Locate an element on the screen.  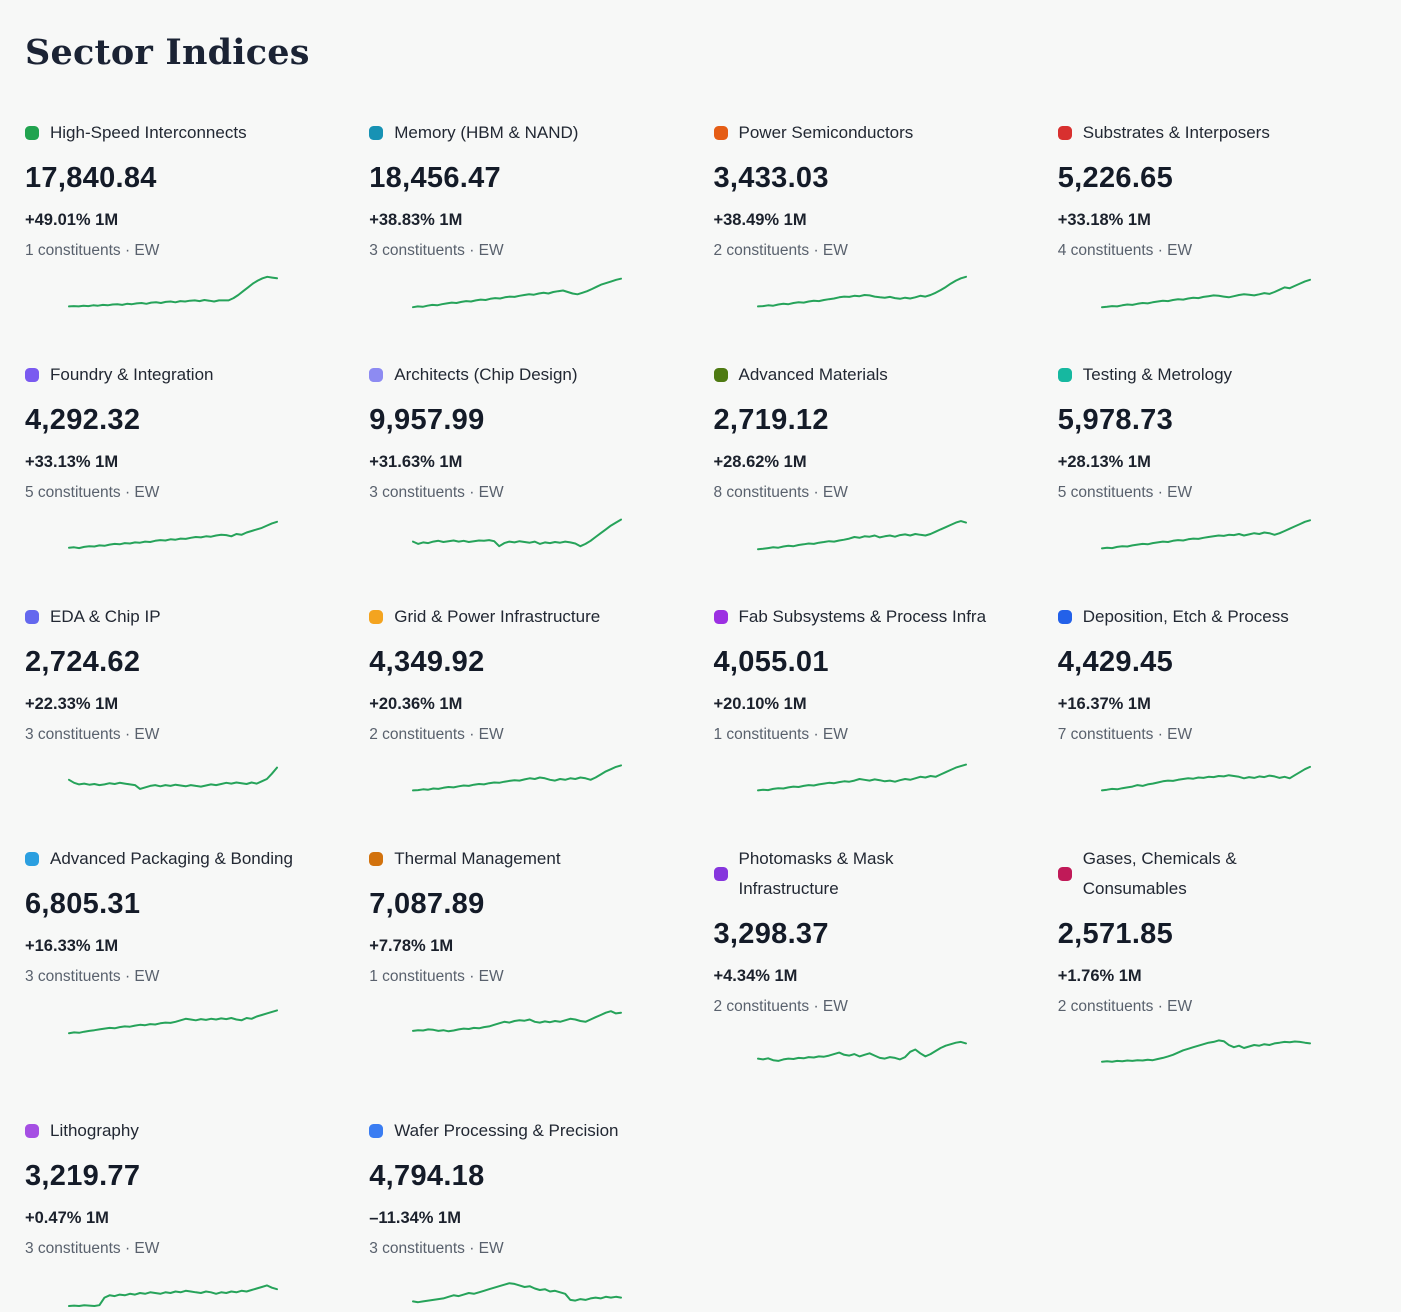
index-value: 2,724.62 is located at coordinates (83, 662).